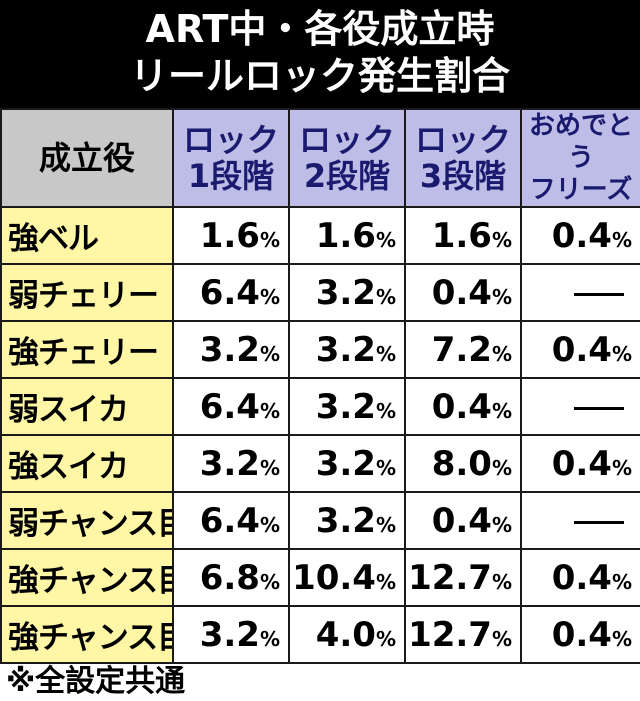 This screenshot has height=701, width=640. I want to click on rate-value: 4.0, so click(345, 634).